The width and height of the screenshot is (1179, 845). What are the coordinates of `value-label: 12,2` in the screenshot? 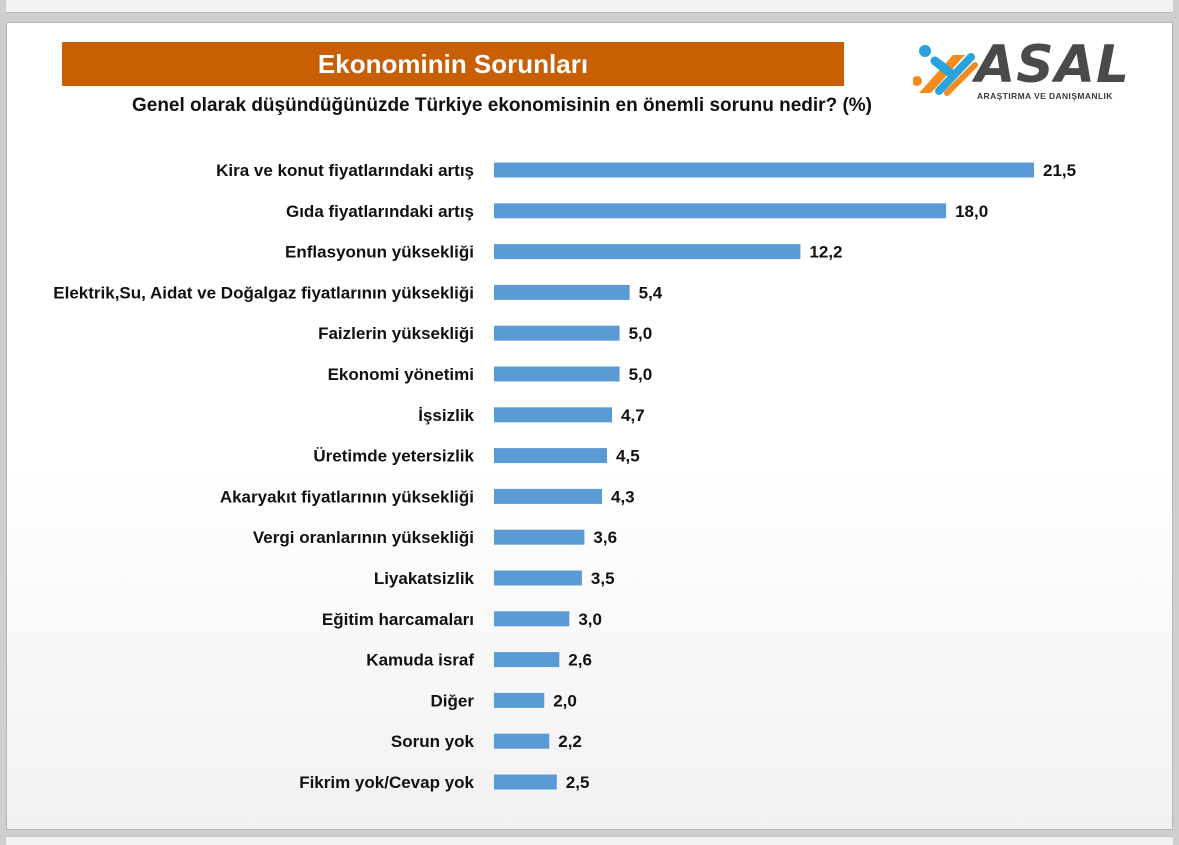 It's located at (825, 252).